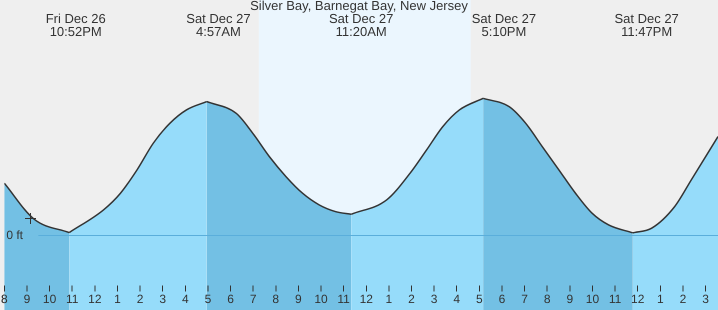 The width and height of the screenshot is (718, 310). Describe the element at coordinates (76, 25) in the screenshot. I see `text: Fri Dec 26 10:52PM` at that location.